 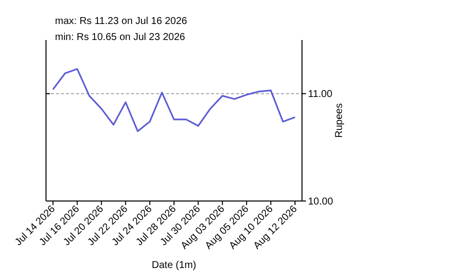 What do you see at coordinates (174, 265) in the screenshot?
I see `x-axis-title: Date (1m)` at bounding box center [174, 265].